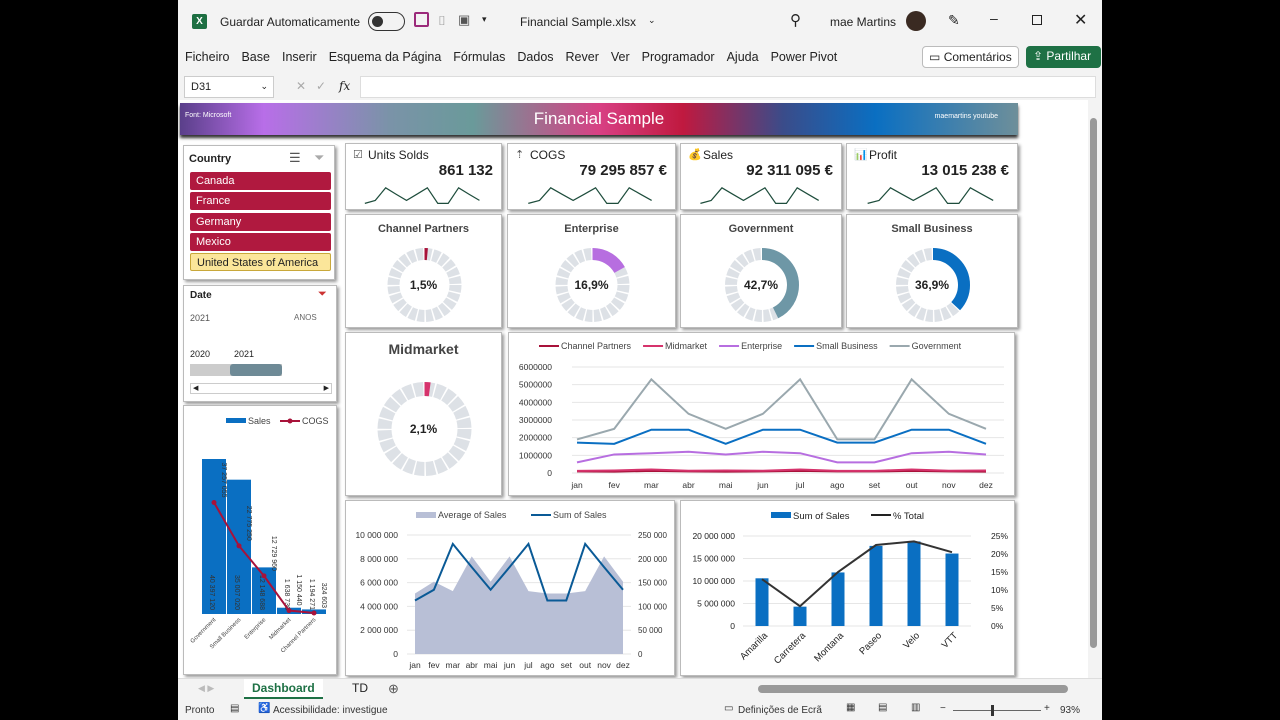 The width and height of the screenshot is (1280, 720). I want to click on comment-icon: ▭, so click(935, 57).